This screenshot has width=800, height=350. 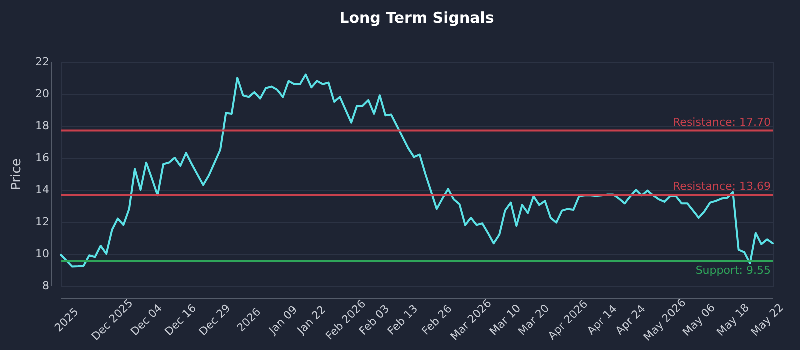 I want to click on y-tick-label: 14, so click(x=43, y=190).